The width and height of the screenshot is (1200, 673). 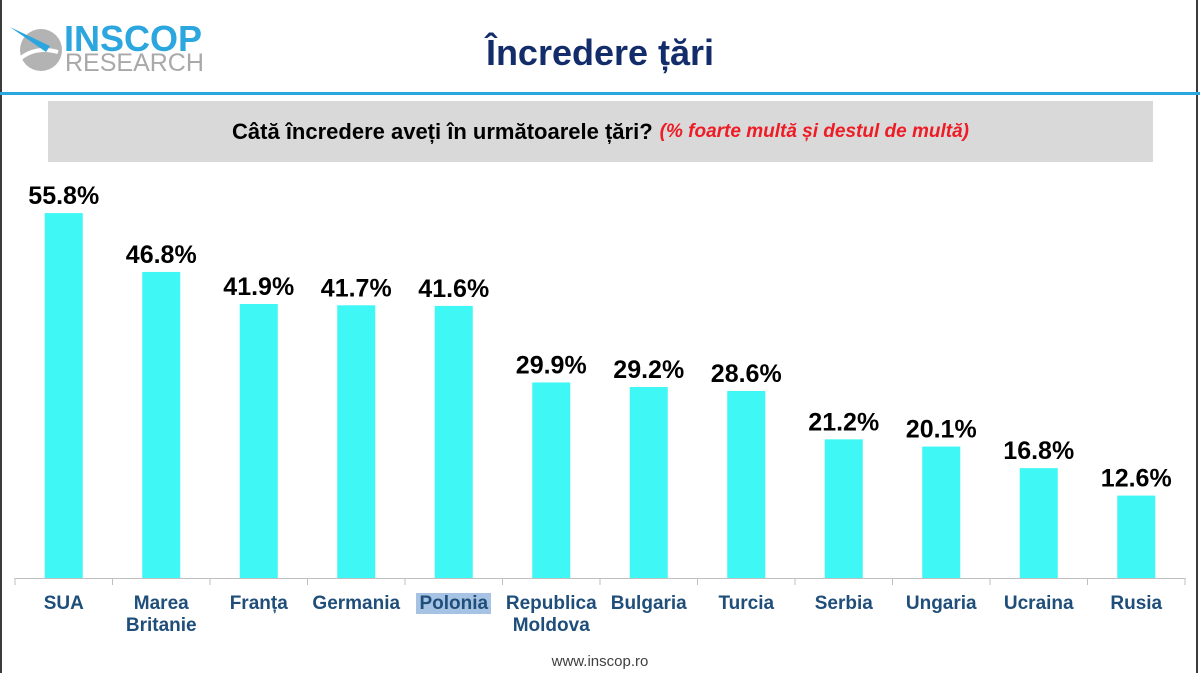 What do you see at coordinates (258, 287) in the screenshot?
I see `value-label-franta: 41.9%` at bounding box center [258, 287].